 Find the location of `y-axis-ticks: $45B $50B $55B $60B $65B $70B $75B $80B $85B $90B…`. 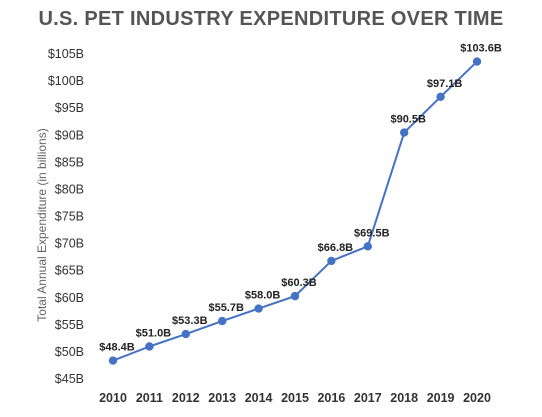

y-axis-ticks: $45B $50B $55B $60B $65B $70B $75B $80B $85B $90B… is located at coordinates (66, 216).